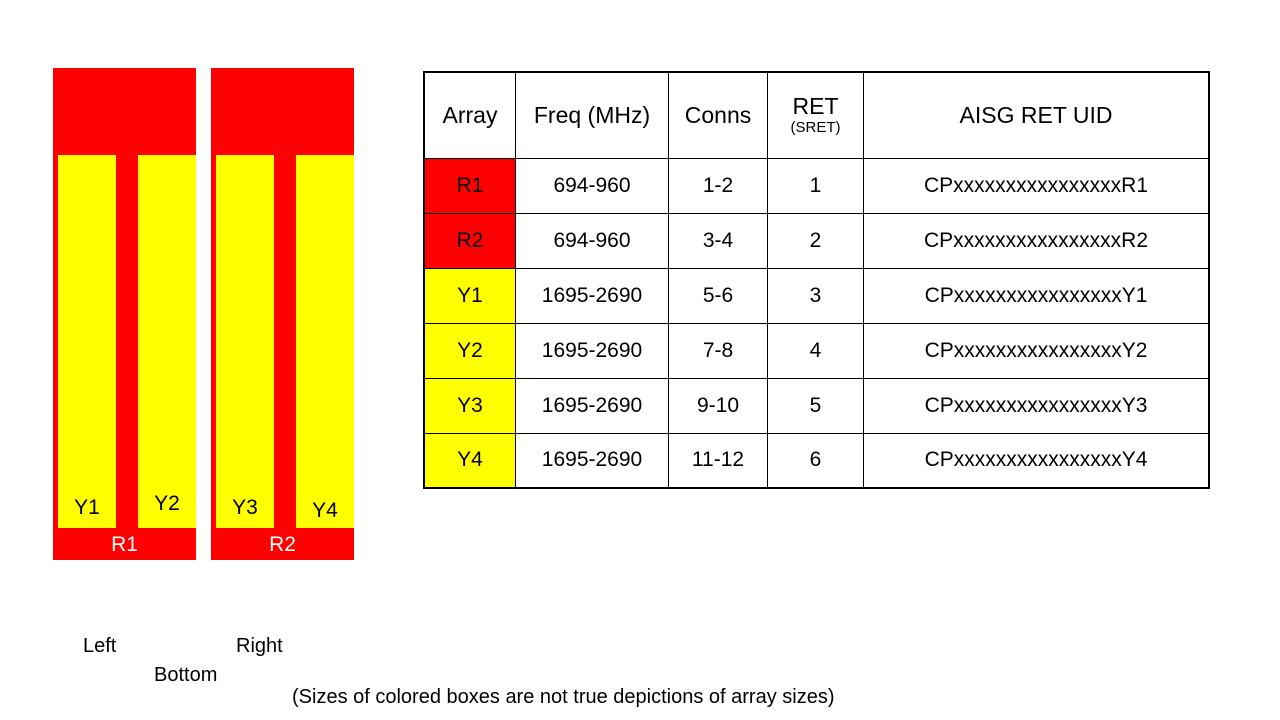 The height and width of the screenshot is (720, 1280). What do you see at coordinates (469, 185) in the screenshot?
I see `array-cell-r1: R1` at bounding box center [469, 185].